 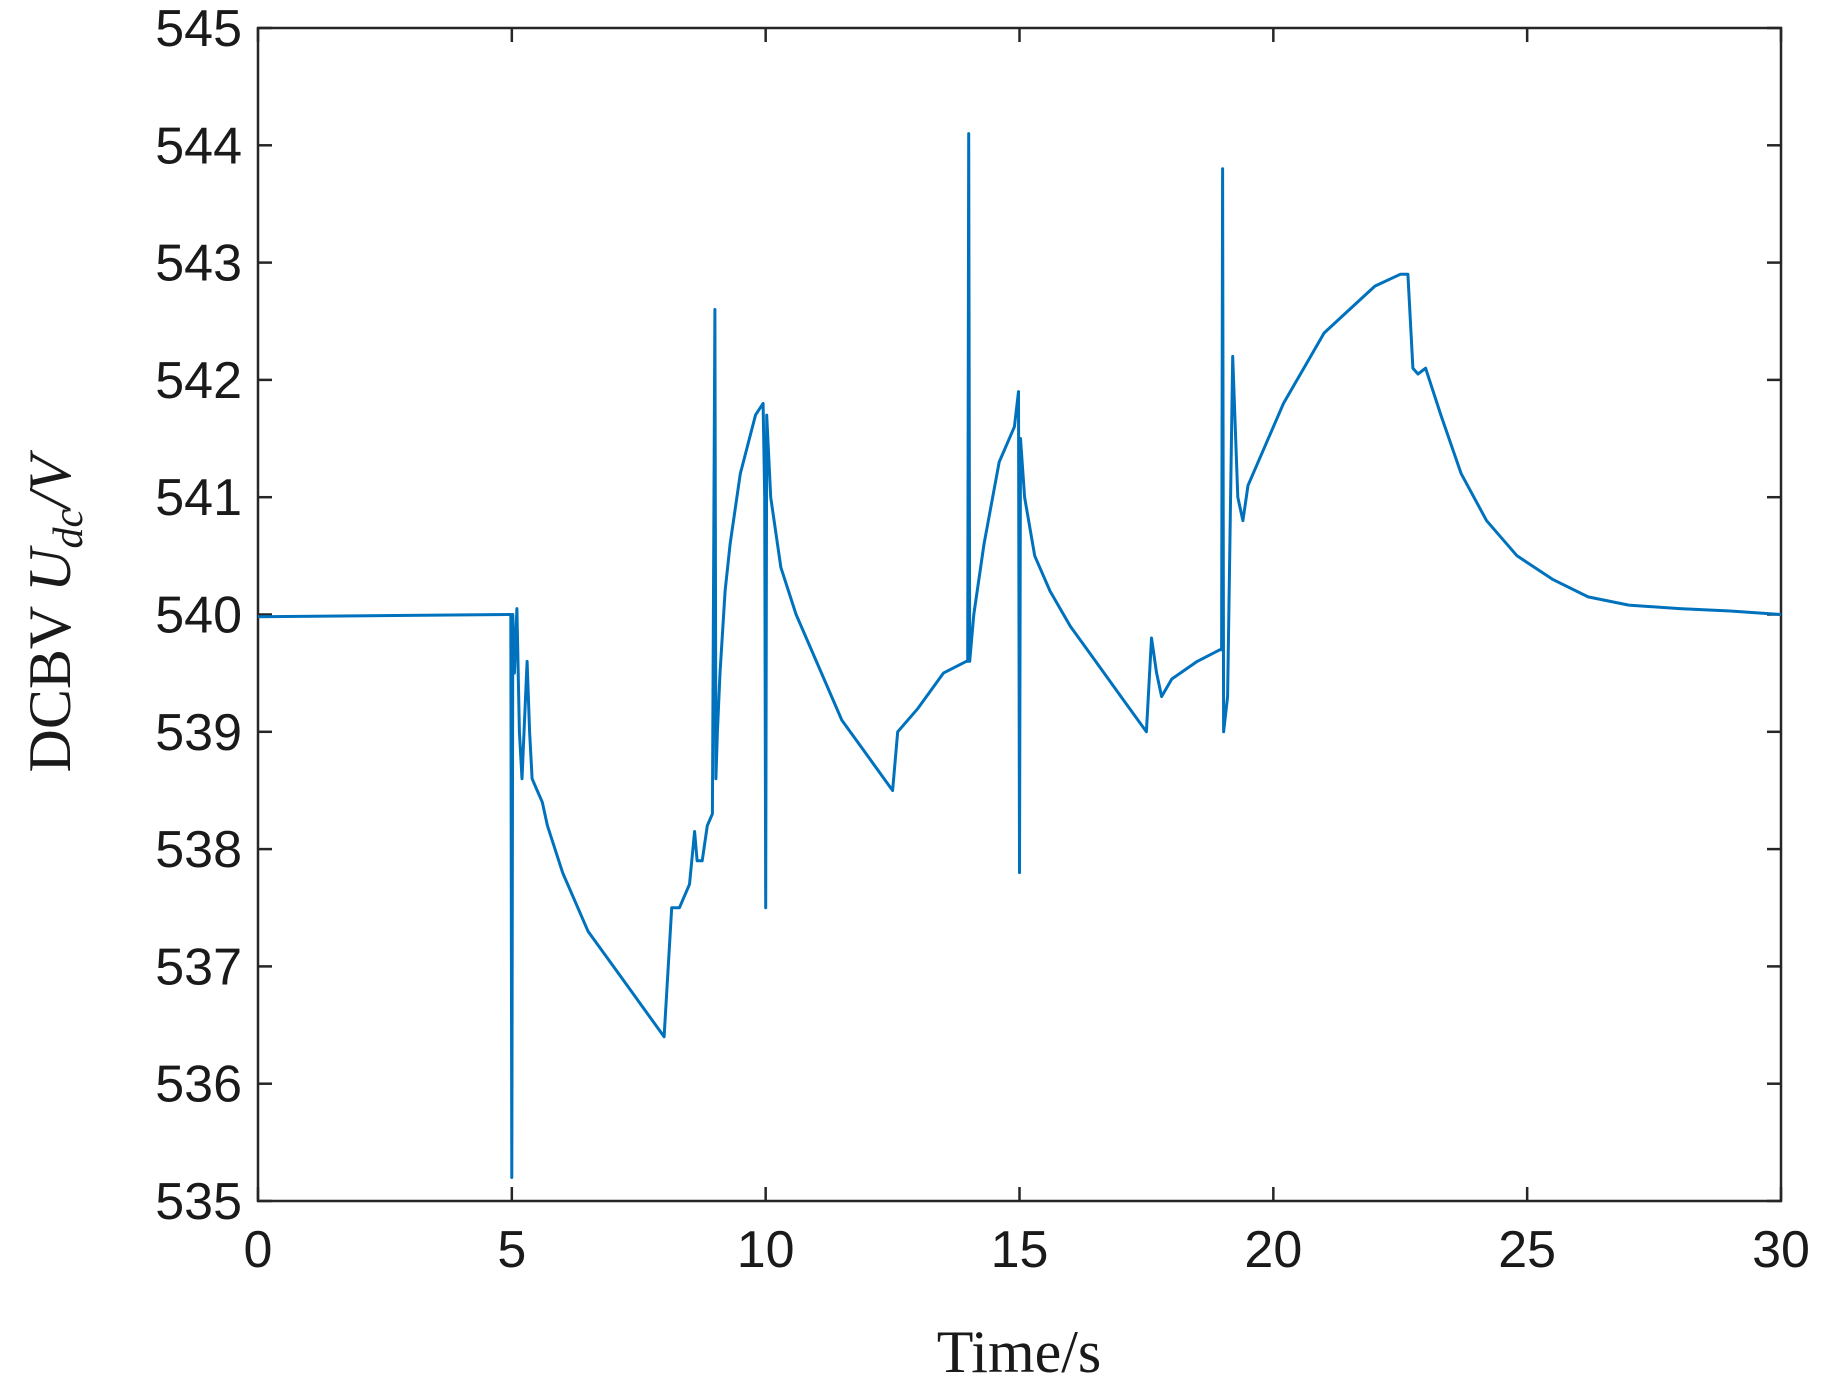 What do you see at coordinates (198, 381) in the screenshot?
I see `y-tick-label: 542` at bounding box center [198, 381].